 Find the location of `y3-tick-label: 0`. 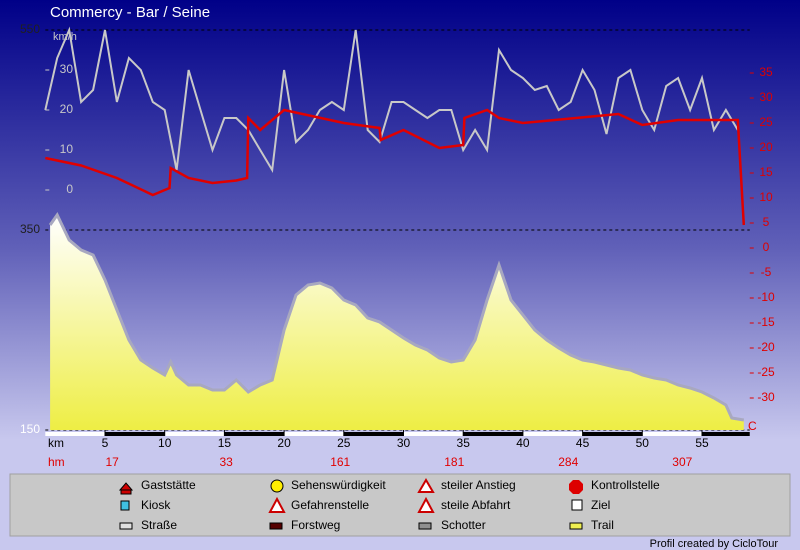

y3-tick-label: 0 is located at coordinates (69, 189).